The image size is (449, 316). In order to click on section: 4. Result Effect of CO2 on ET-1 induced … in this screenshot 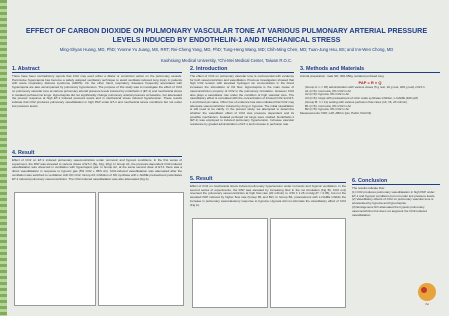, I will do `click(97, 170)`.